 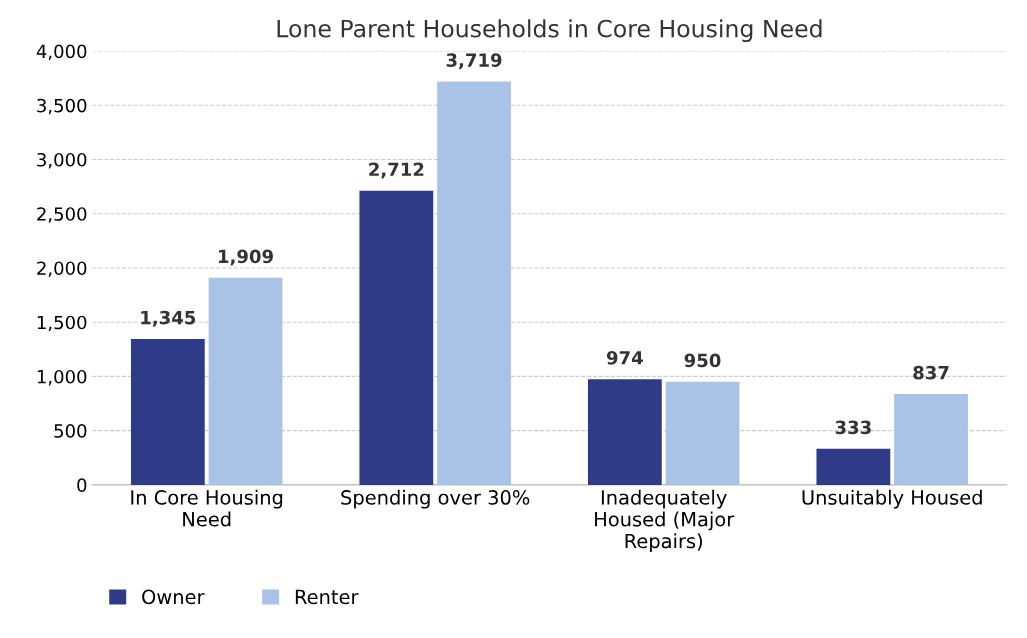 I want to click on data-label: 974, so click(x=624, y=357).